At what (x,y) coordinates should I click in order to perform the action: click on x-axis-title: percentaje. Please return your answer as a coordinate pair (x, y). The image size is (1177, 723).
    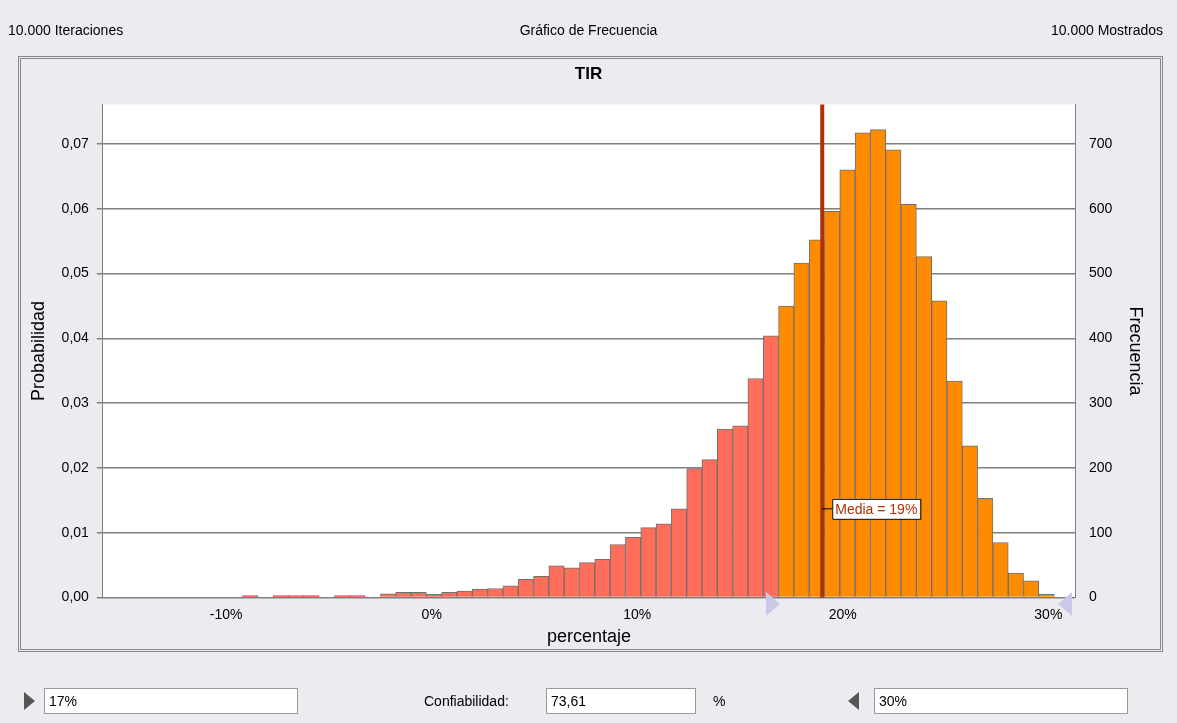
    Looking at the image, I should click on (588, 636).